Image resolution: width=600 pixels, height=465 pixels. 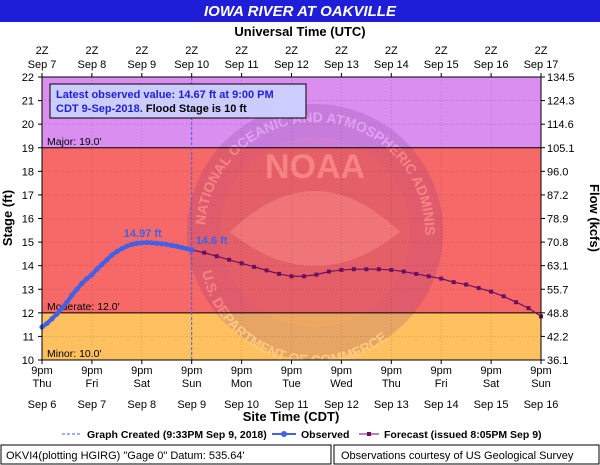 What do you see at coordinates (300, 11) in the screenshot?
I see `chart-title: IOWA RIVER AT OAKVILLE` at bounding box center [300, 11].